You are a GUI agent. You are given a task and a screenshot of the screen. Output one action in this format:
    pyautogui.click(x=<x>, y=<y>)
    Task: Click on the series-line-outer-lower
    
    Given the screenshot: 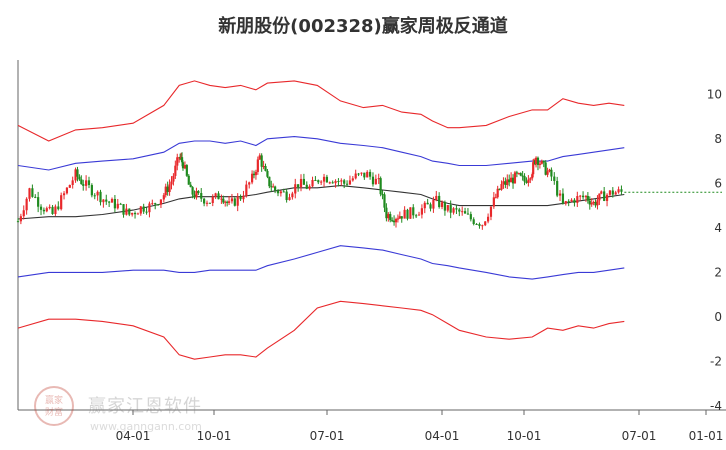 What is the action you would take?
    pyautogui.click(x=321, y=330)
    